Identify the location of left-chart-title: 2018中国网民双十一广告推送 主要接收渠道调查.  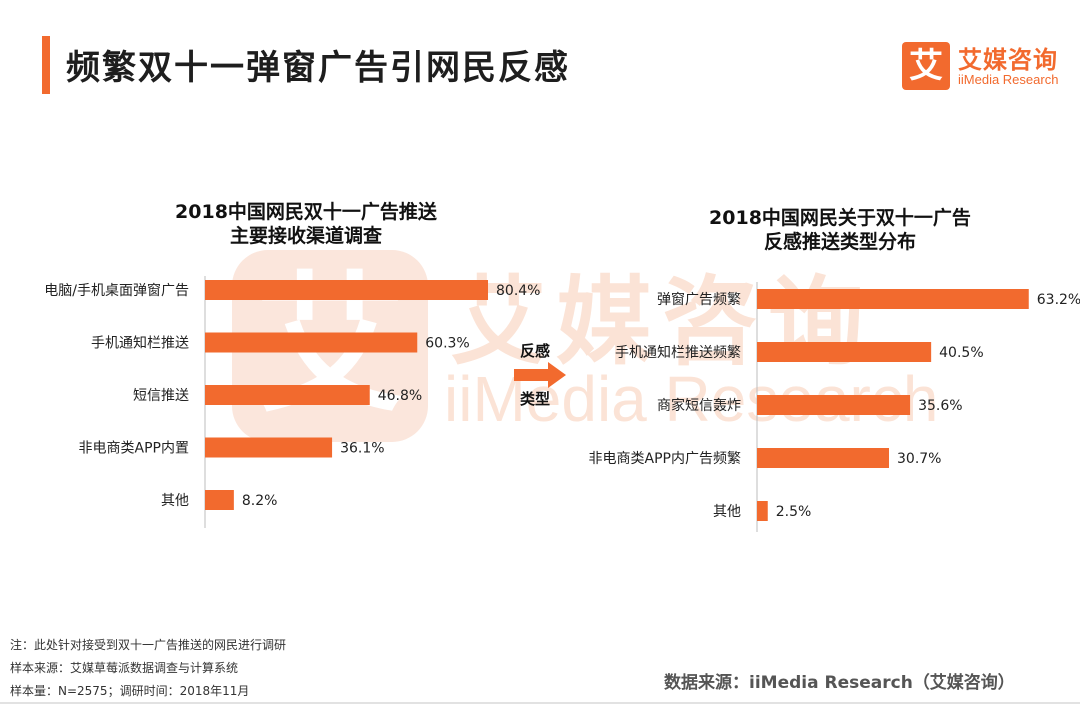
(306, 224).